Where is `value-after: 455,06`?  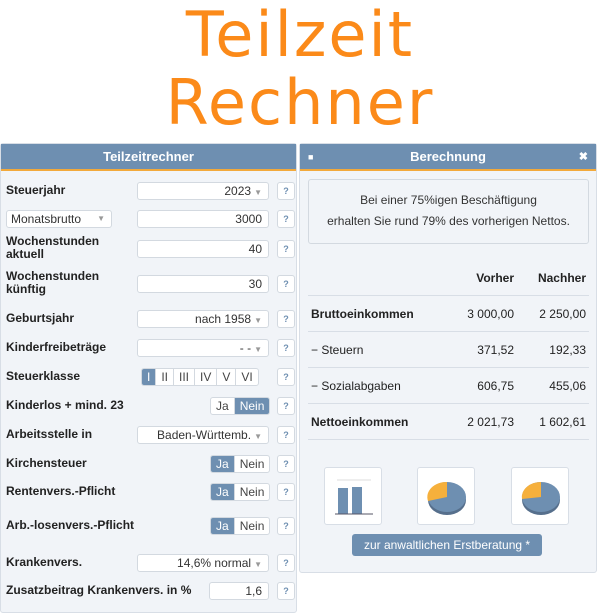 value-after: 455,06 is located at coordinates (567, 386).